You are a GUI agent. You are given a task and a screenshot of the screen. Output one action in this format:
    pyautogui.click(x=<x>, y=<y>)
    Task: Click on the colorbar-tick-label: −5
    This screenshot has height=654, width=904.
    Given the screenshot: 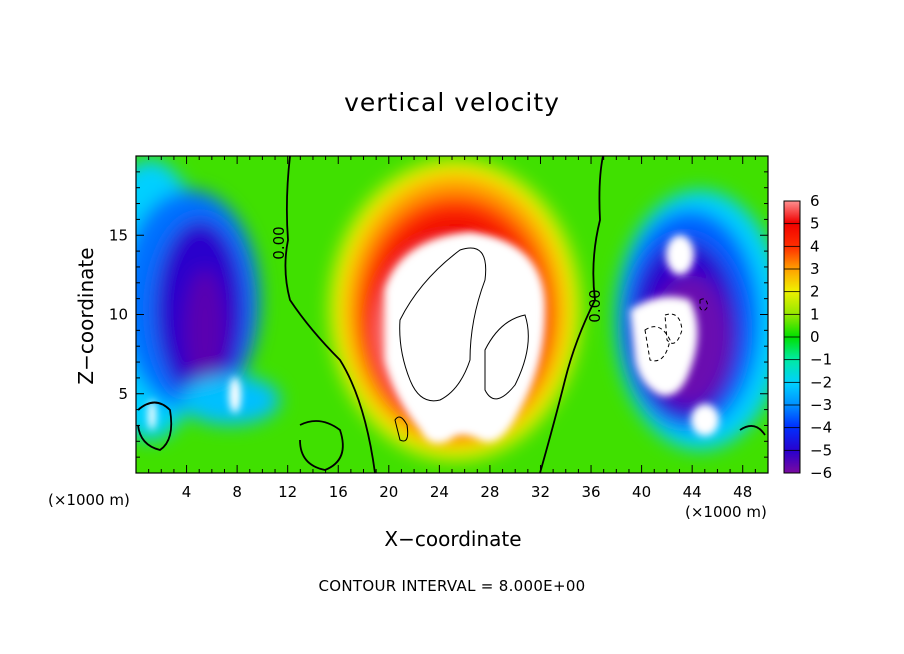 What is the action you would take?
    pyautogui.click(x=821, y=450)
    